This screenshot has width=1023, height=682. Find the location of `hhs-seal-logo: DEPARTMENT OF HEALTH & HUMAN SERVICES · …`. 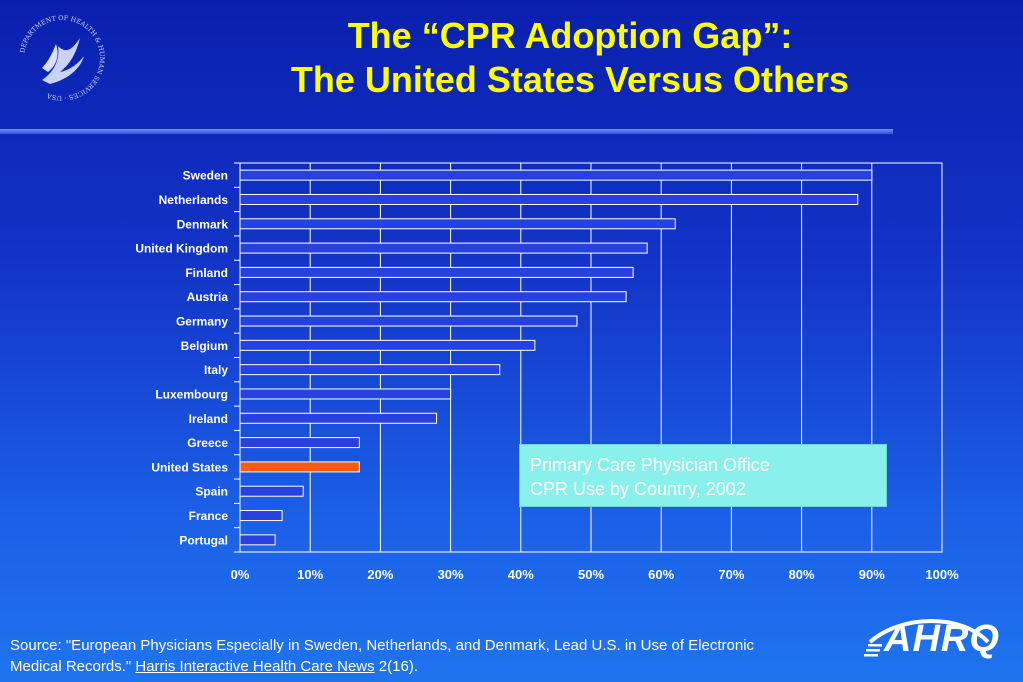

hhs-seal-logo: DEPARTMENT OF HEALTH & HUMAN SERVICES · … is located at coordinates (62, 58).